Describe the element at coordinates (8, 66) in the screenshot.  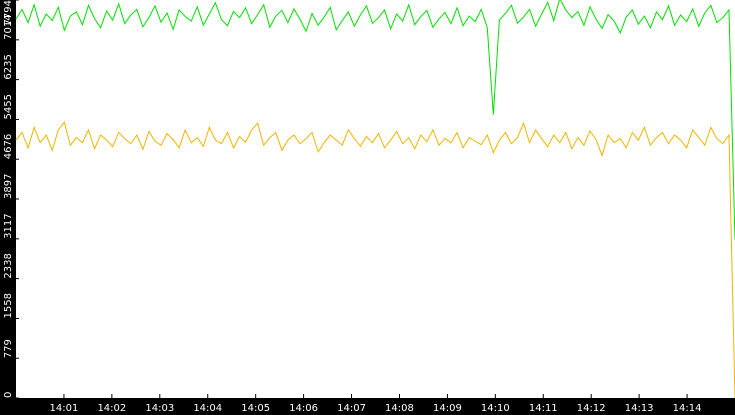
I see `y-tick-label: 6235` at that location.